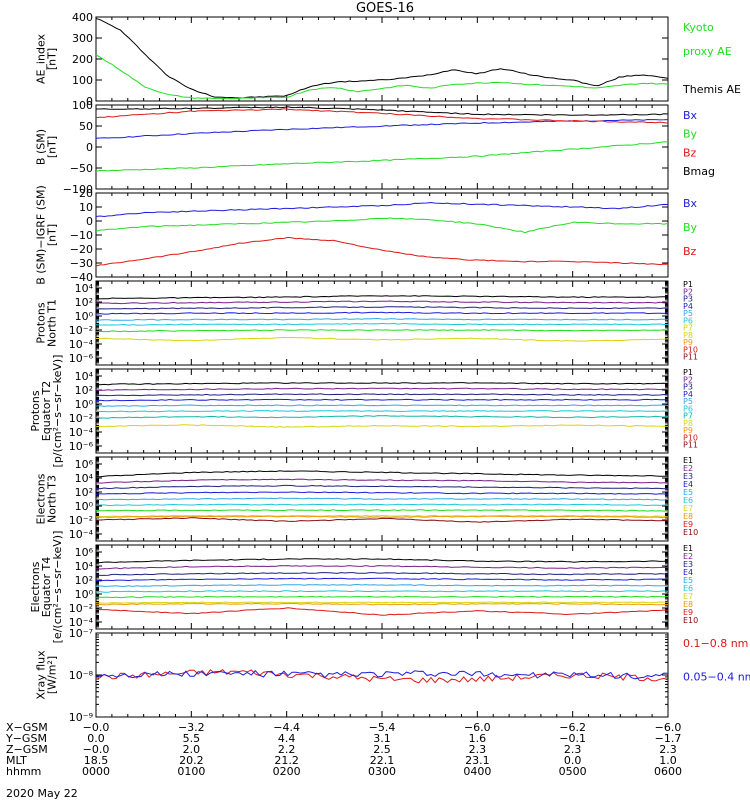 The height and width of the screenshot is (804, 750). Describe the element at coordinates (688, 500) in the screenshot. I see `e3-legend-label: E6` at that location.